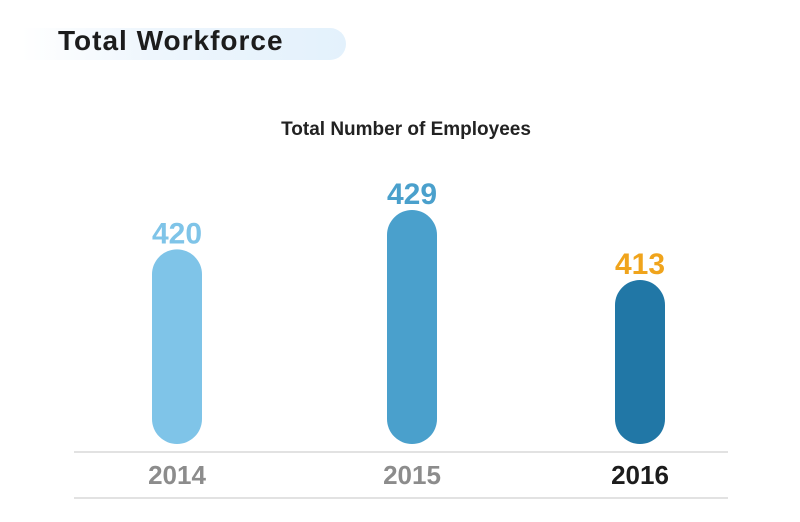  What do you see at coordinates (177, 233) in the screenshot?
I see `value-label-2014: 420` at bounding box center [177, 233].